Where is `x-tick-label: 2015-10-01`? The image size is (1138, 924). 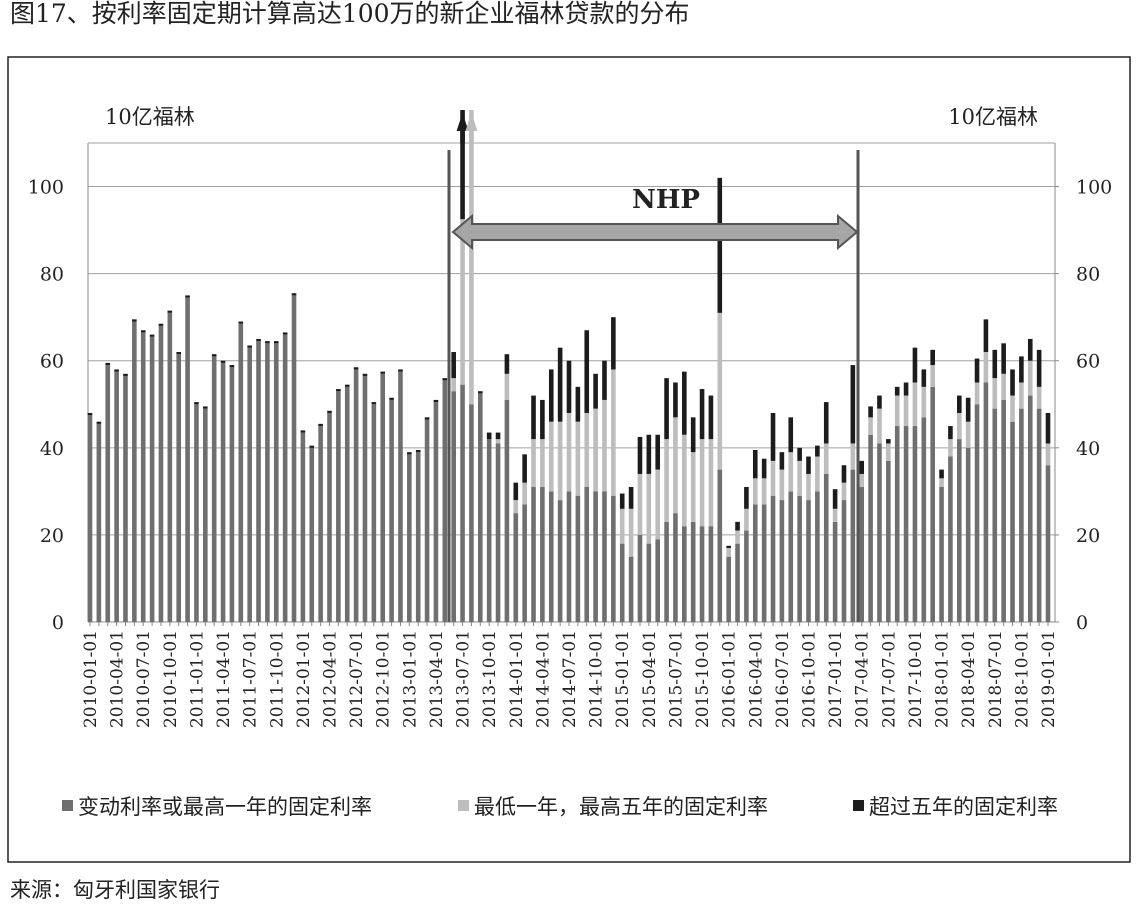
x-tick-label: 2015-10-01 is located at coordinates (703, 679).